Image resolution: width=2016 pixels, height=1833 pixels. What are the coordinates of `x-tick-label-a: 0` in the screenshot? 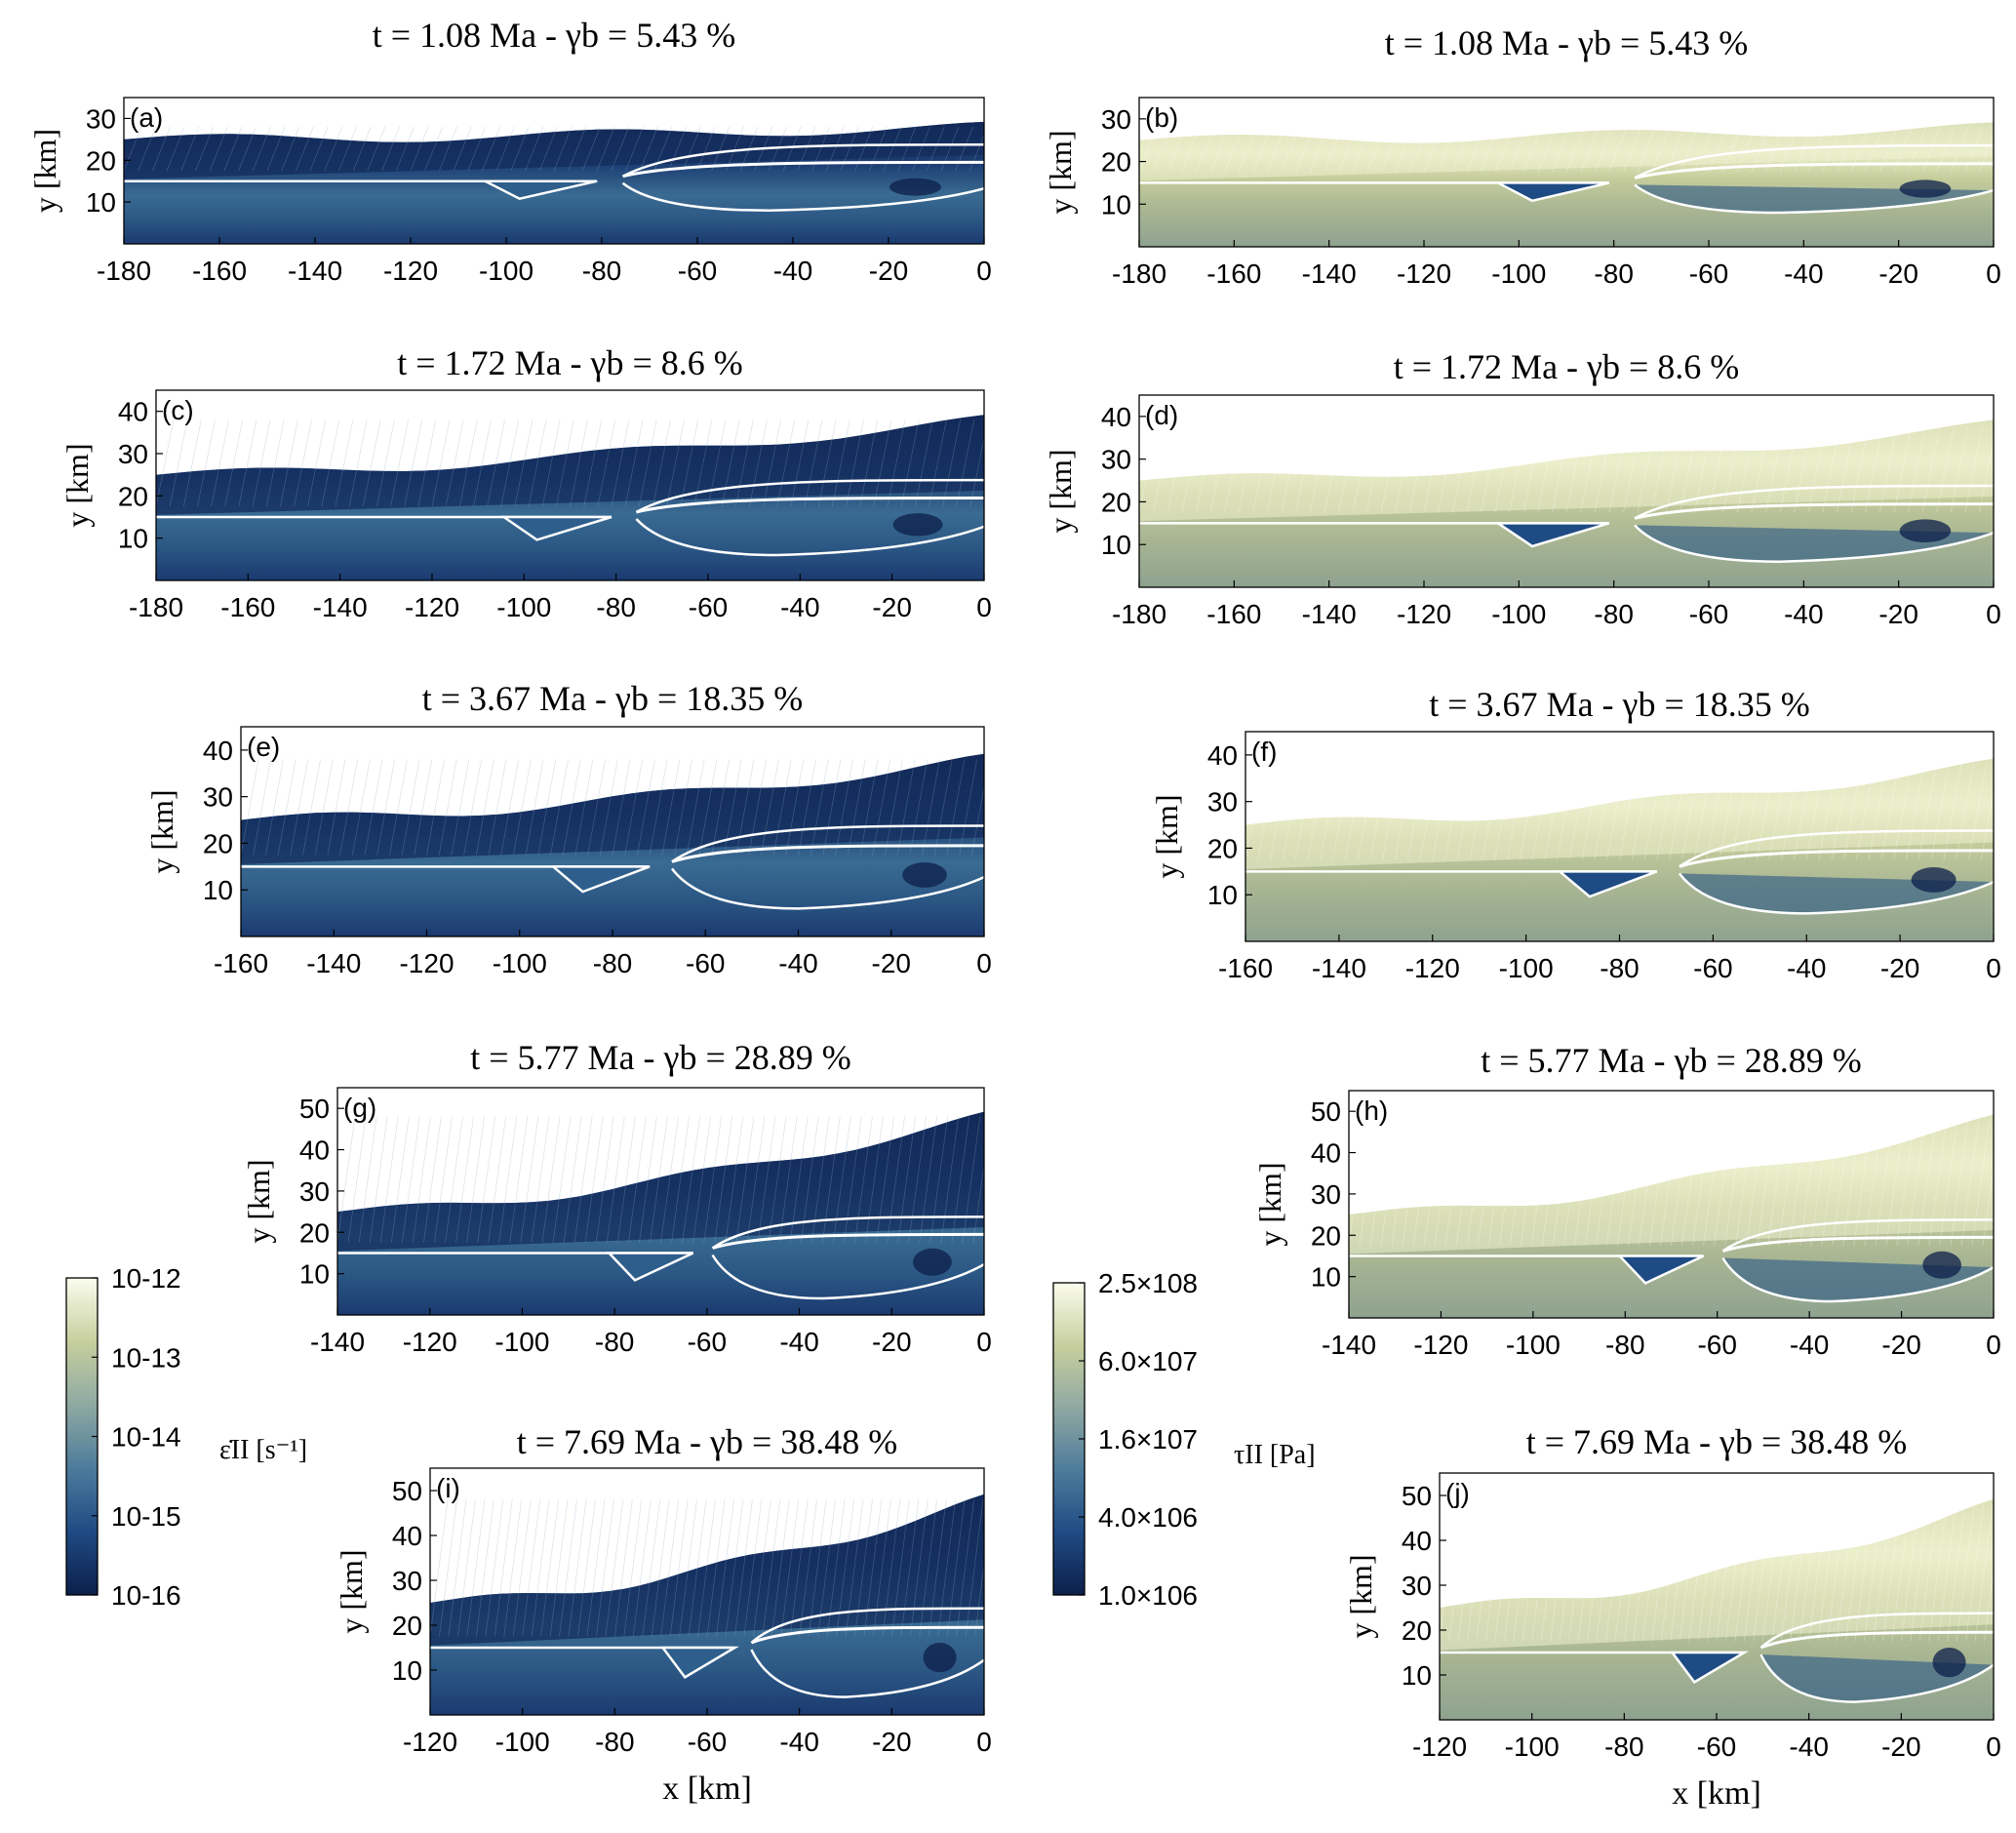 It's located at (984, 271).